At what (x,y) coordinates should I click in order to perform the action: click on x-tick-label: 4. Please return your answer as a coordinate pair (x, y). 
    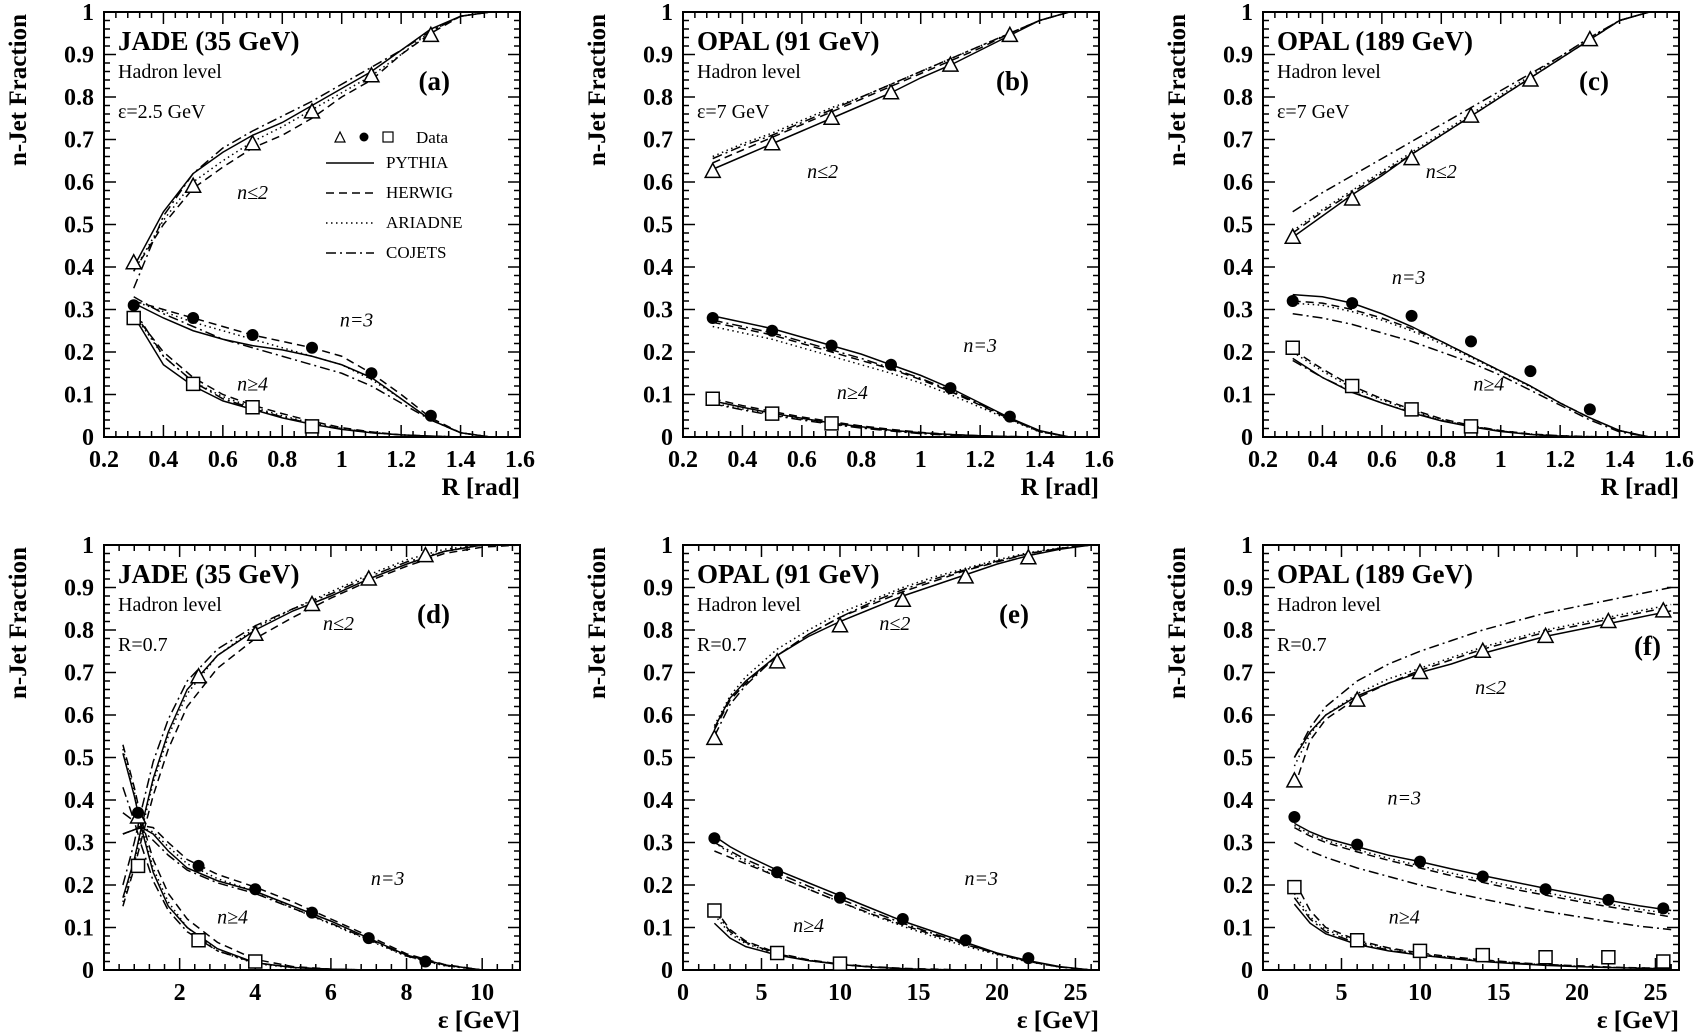
    Looking at the image, I should click on (255, 993).